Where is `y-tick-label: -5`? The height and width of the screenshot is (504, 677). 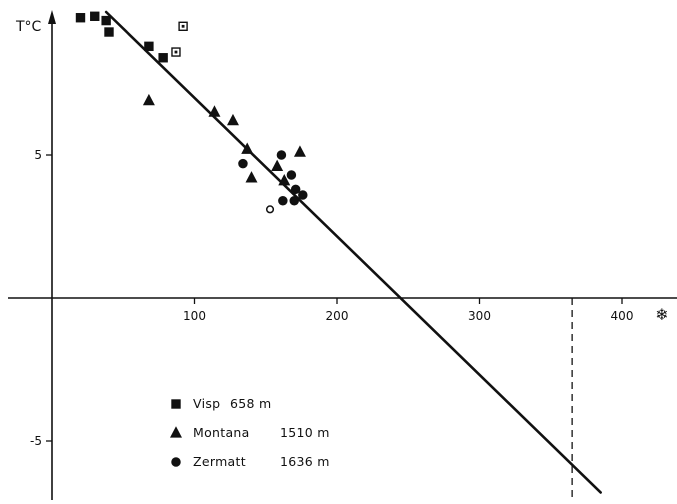 y-tick-label: -5 is located at coordinates (36, 441).